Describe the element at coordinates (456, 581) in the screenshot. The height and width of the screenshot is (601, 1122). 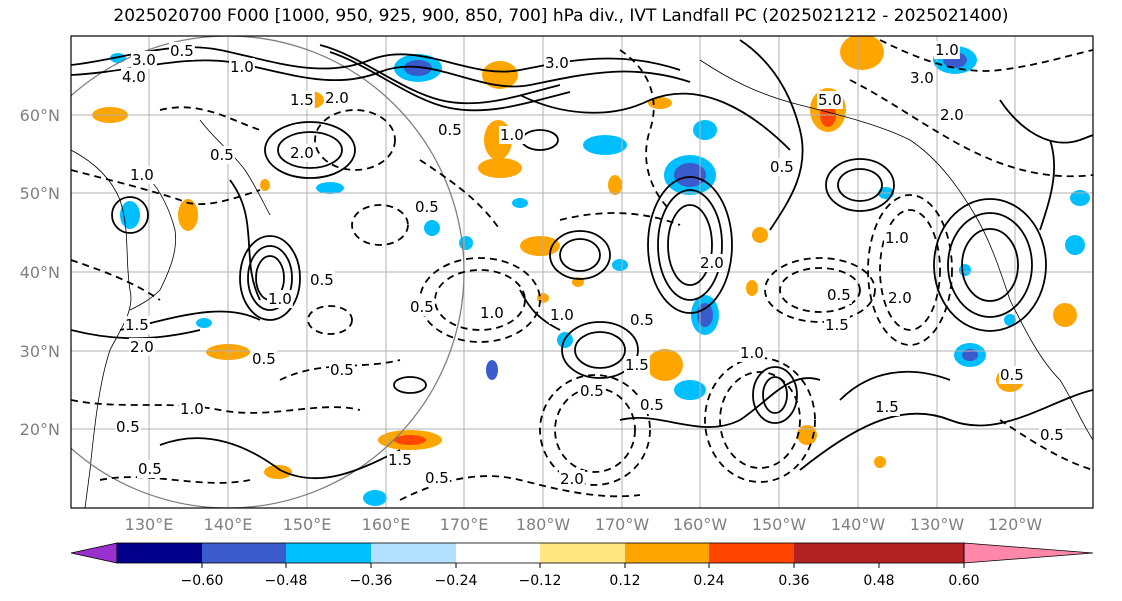
I see `colorbar-tick-label: −0.24` at that location.